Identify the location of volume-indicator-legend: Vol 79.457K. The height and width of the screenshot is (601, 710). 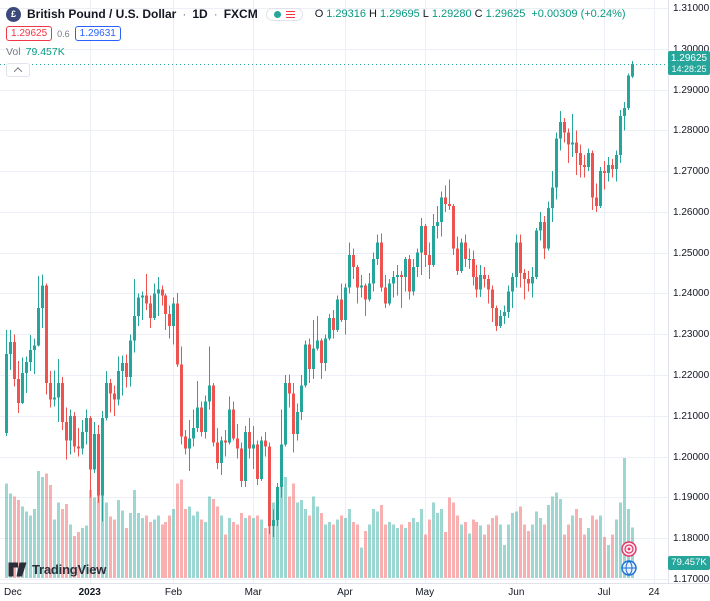
(316, 52).